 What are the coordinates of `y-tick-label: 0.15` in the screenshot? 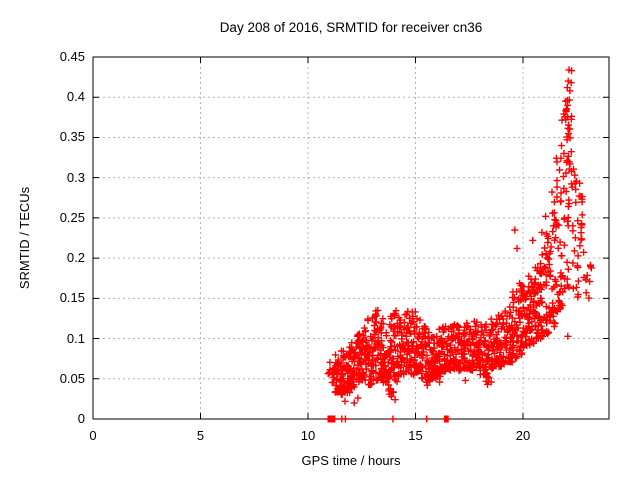 It's located at (72, 298).